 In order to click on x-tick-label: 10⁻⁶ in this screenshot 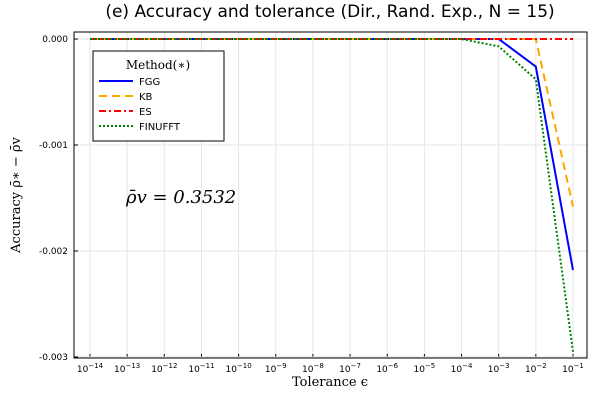, I will do `click(387, 368)`.